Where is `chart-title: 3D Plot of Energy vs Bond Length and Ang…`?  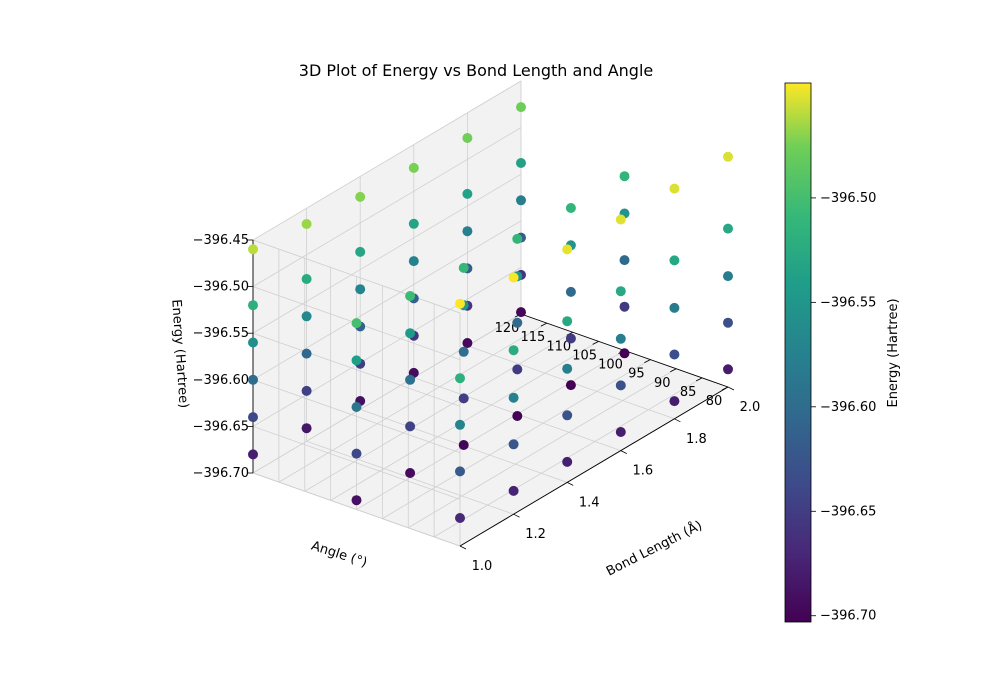
chart-title: 3D Plot of Energy vs Bond Length and Ang… is located at coordinates (476, 70).